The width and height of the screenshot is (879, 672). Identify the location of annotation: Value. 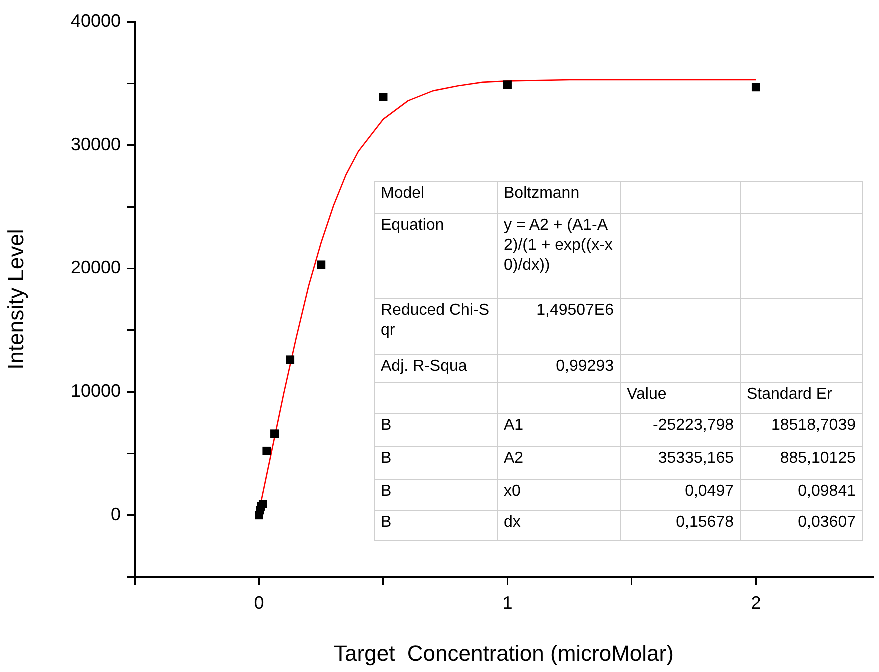
(647, 394).